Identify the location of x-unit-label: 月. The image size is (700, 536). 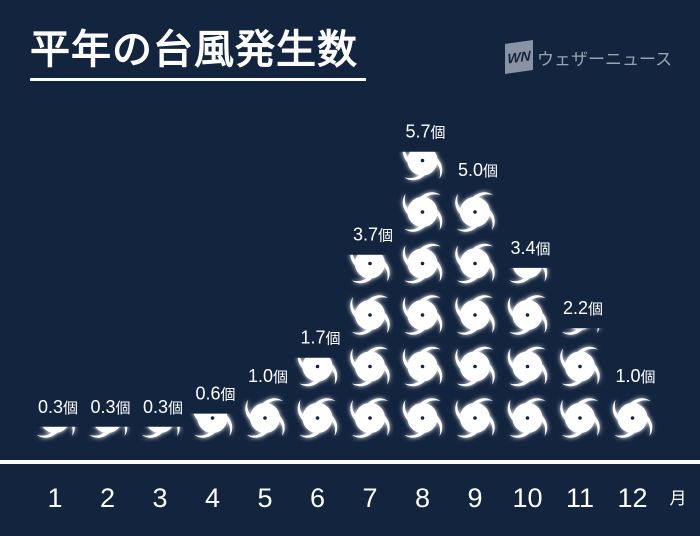
(678, 498).